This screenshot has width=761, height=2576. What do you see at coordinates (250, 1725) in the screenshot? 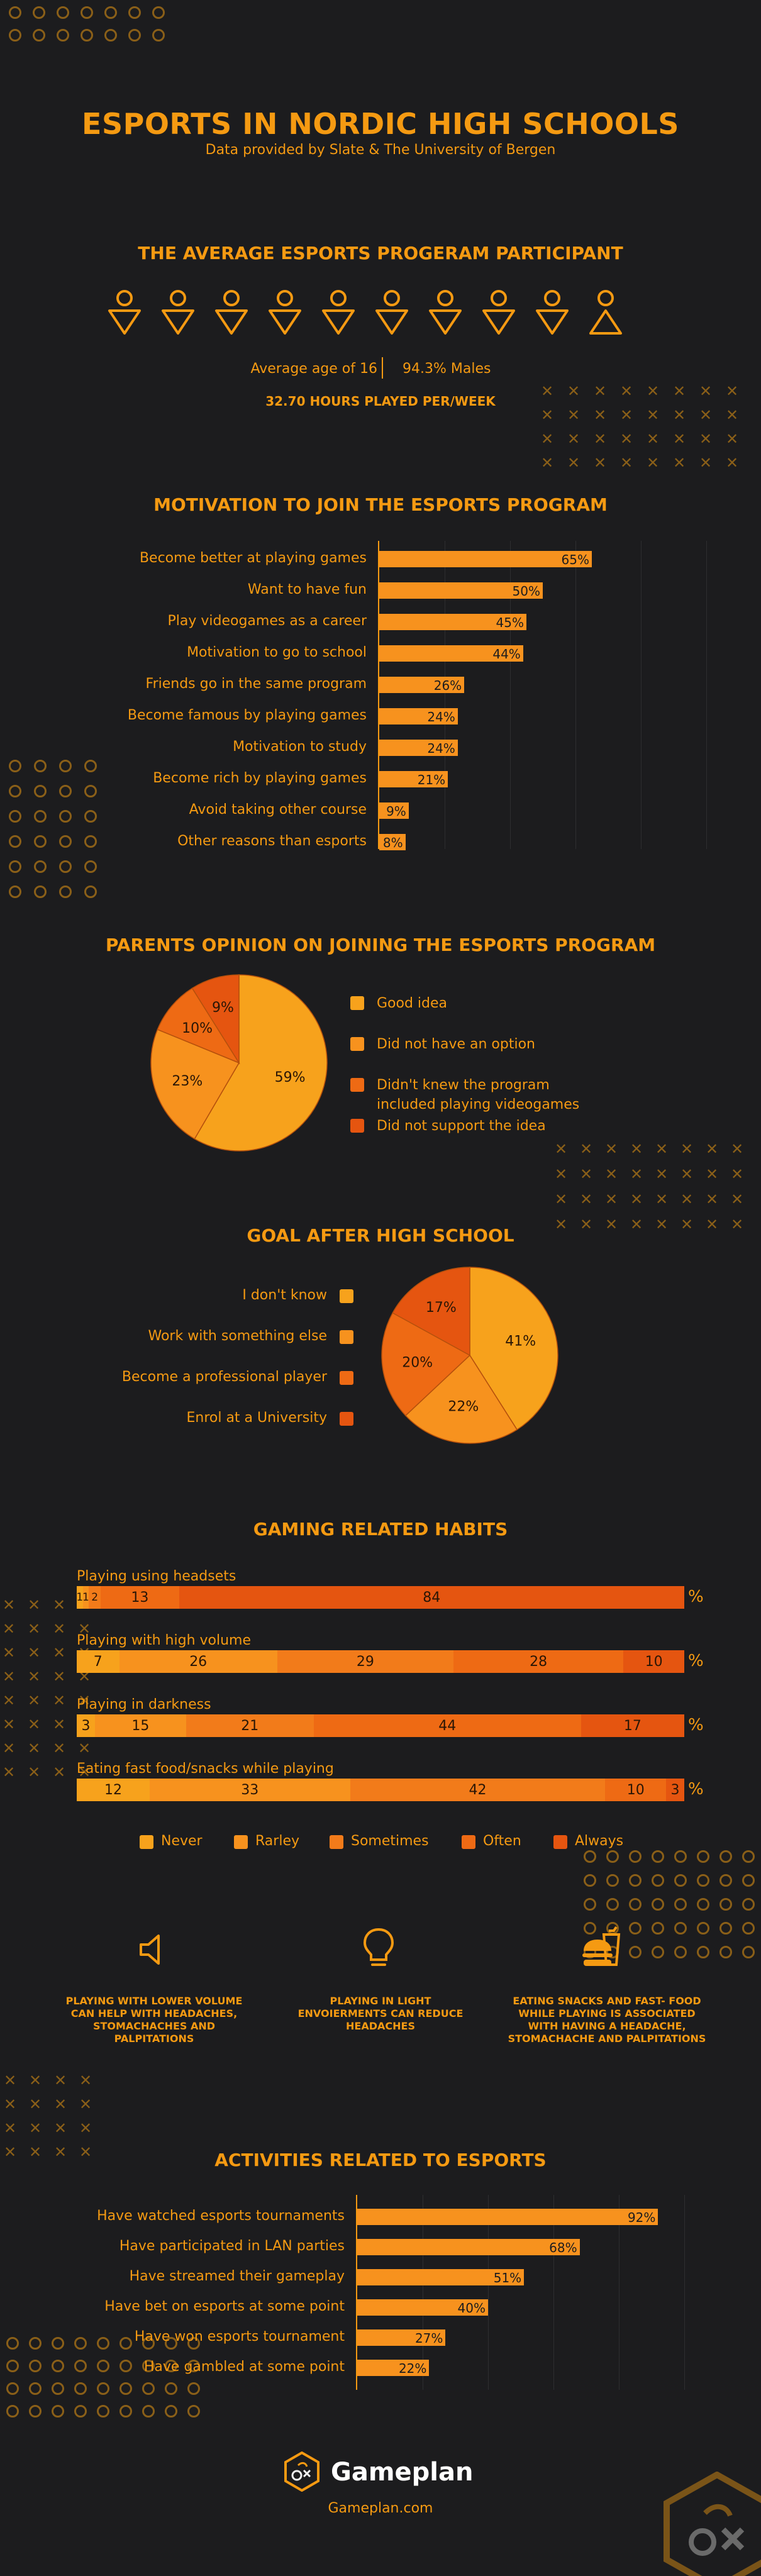
I see `habit-segment: 21` at bounding box center [250, 1725].